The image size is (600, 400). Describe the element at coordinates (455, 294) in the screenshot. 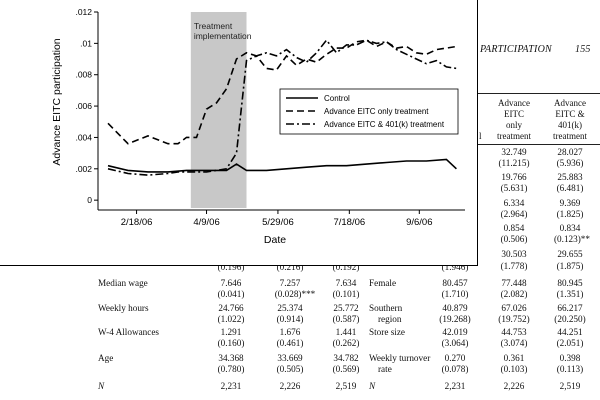

I see `table-cell: (1.710)` at that location.